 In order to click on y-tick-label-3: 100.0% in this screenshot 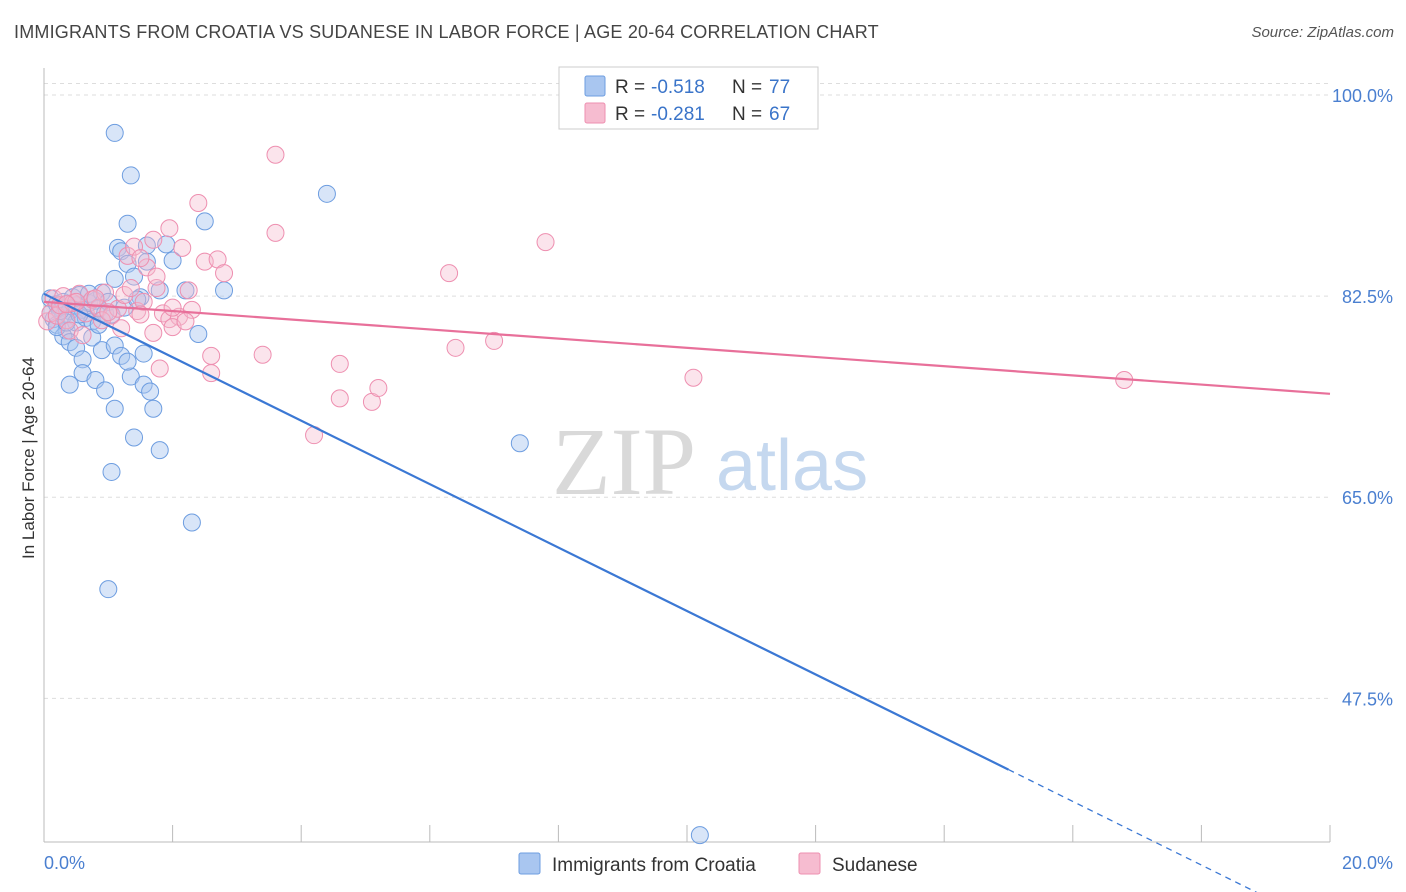, I will do `click(1362, 96)`.